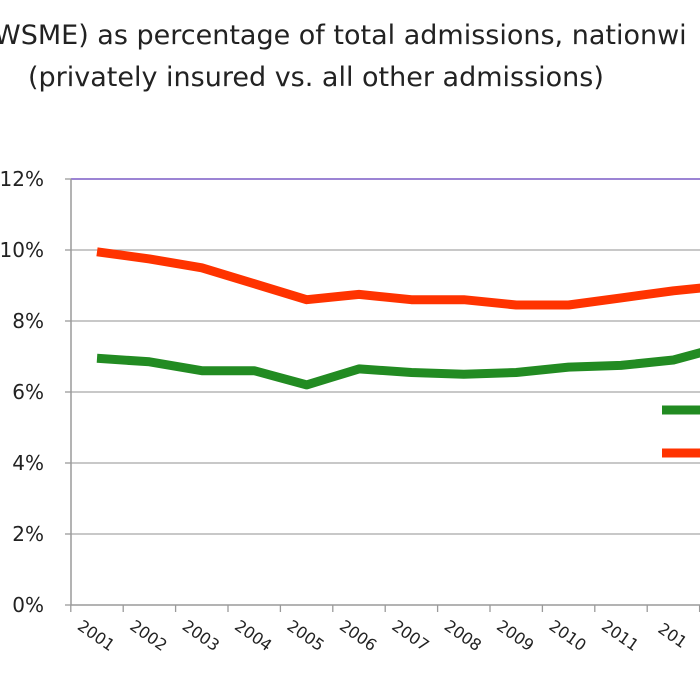 This screenshot has height=700, width=700. What do you see at coordinates (148, 635) in the screenshot?
I see `x-tick-label: 2002` at bounding box center [148, 635].